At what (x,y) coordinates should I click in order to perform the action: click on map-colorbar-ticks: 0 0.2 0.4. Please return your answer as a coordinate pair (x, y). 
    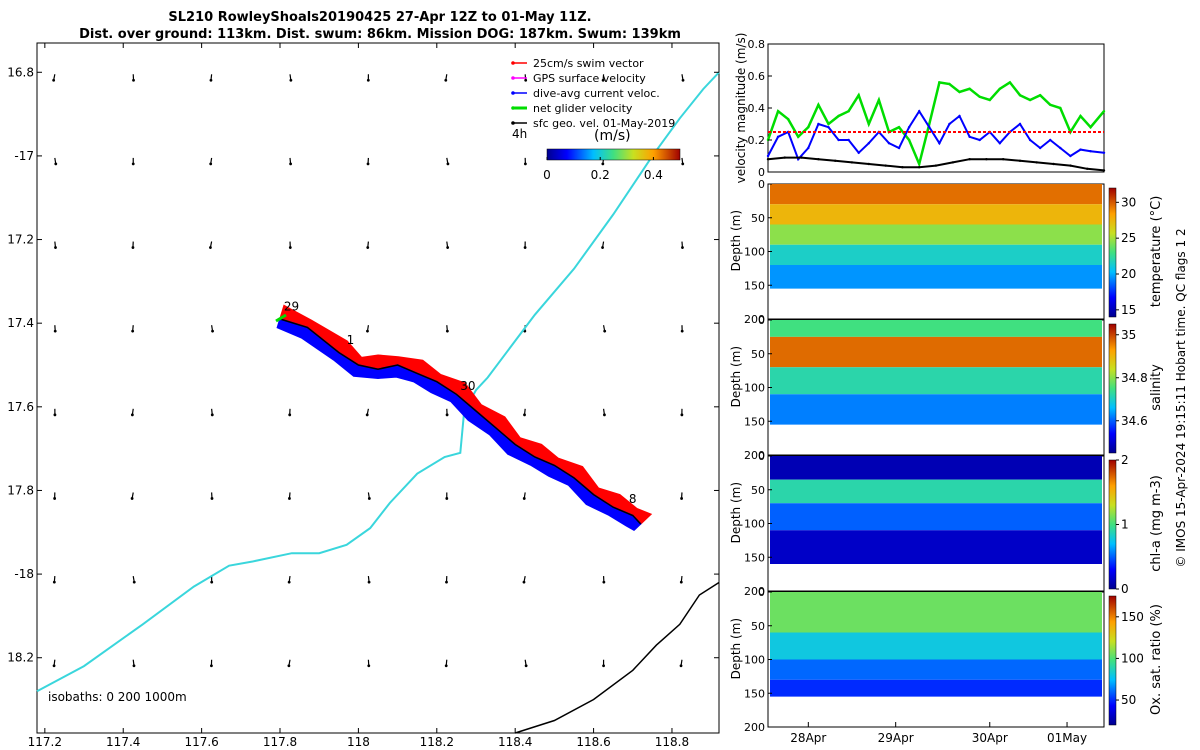
    Looking at the image, I should click on (603, 169).